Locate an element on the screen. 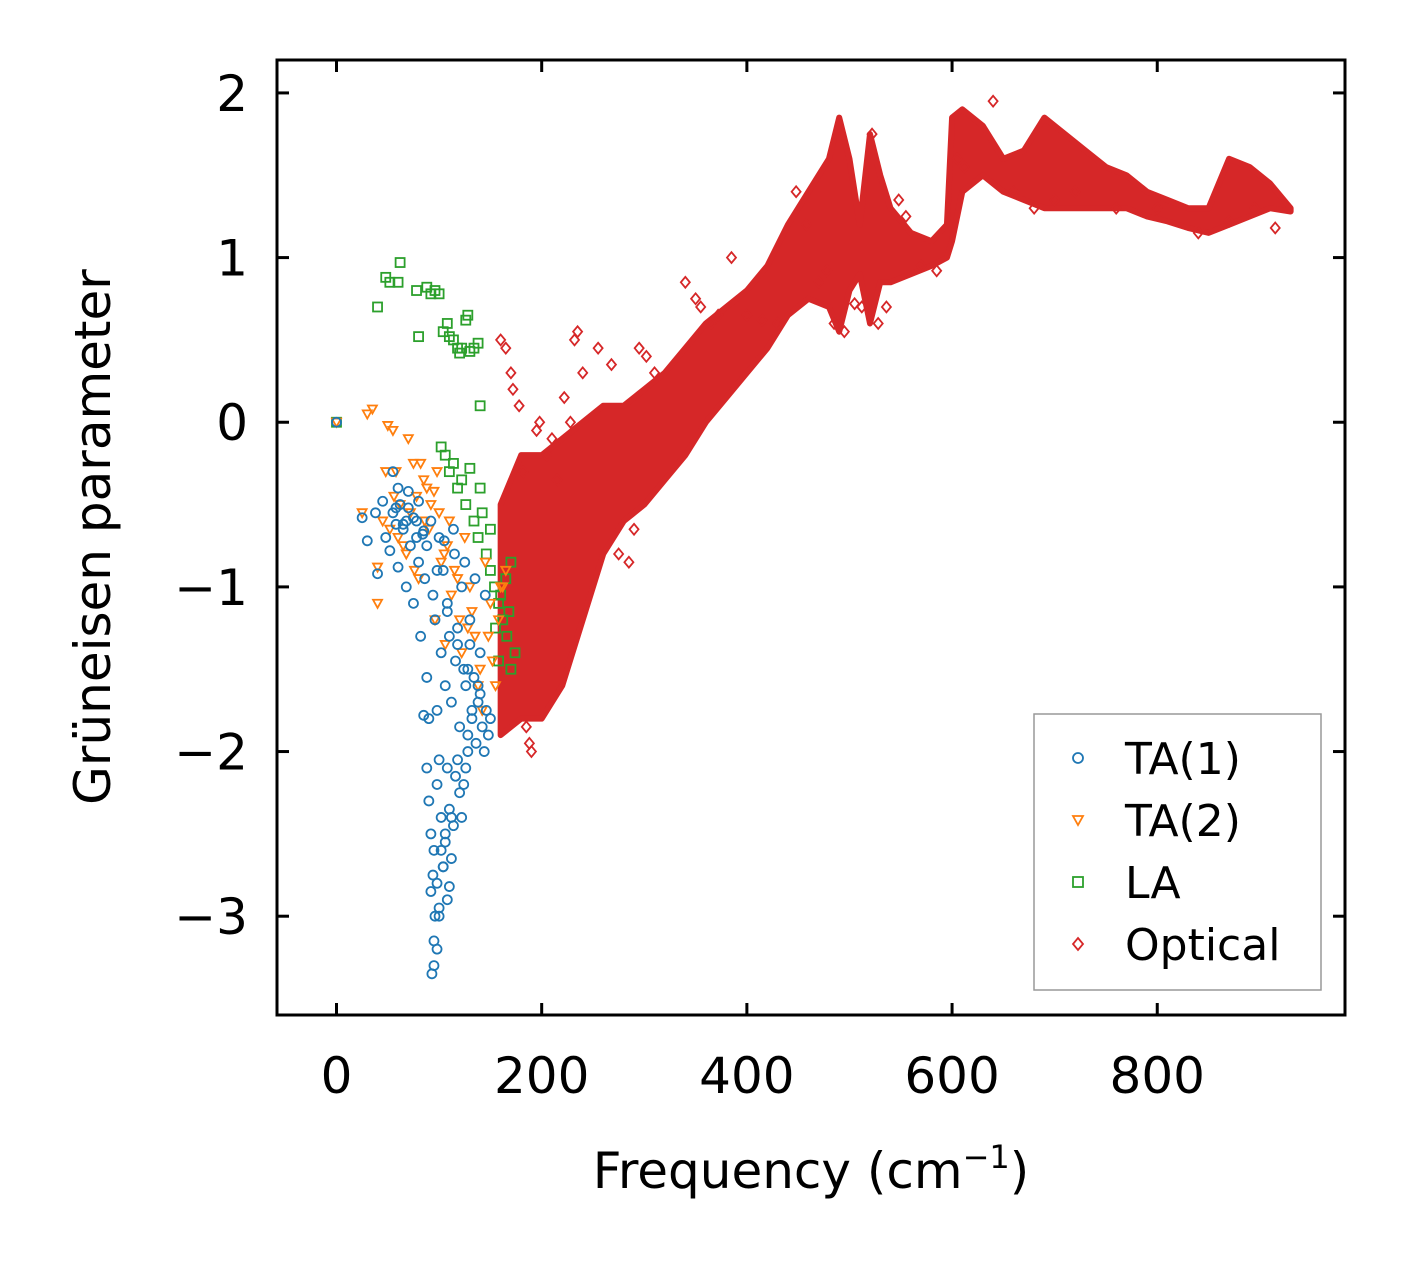 Image resolution: width=1406 pixels, height=1264 pixels. y-axis-label: Grüneisen parameter is located at coordinates (93, 537).